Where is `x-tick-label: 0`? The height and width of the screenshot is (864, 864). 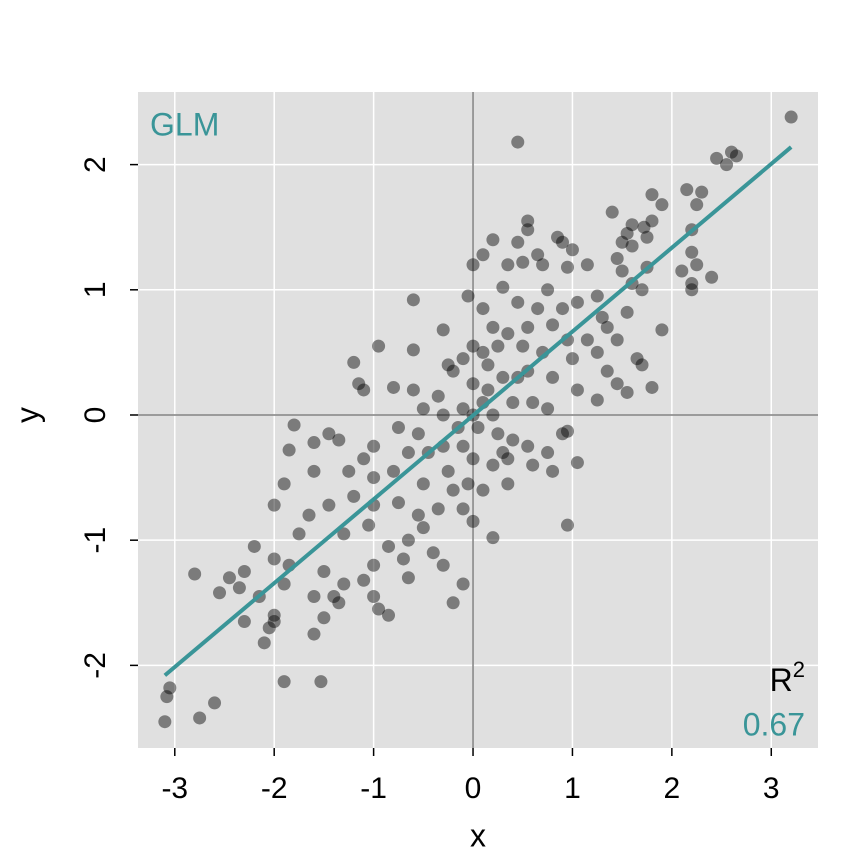
x-tick-label: 0 is located at coordinates (473, 788).